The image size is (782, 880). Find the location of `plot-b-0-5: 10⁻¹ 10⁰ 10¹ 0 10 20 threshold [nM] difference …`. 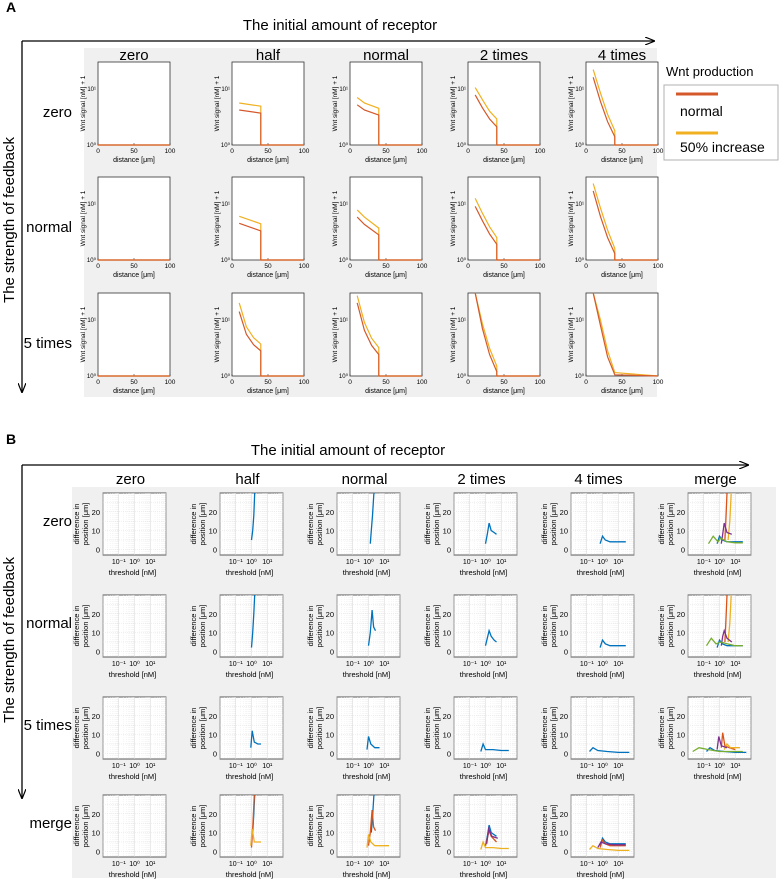

plot-b-0-5: 10⁻¹ 10⁰ 10¹ 0 10 20 threshold [nM] difference … is located at coordinates (704, 534).